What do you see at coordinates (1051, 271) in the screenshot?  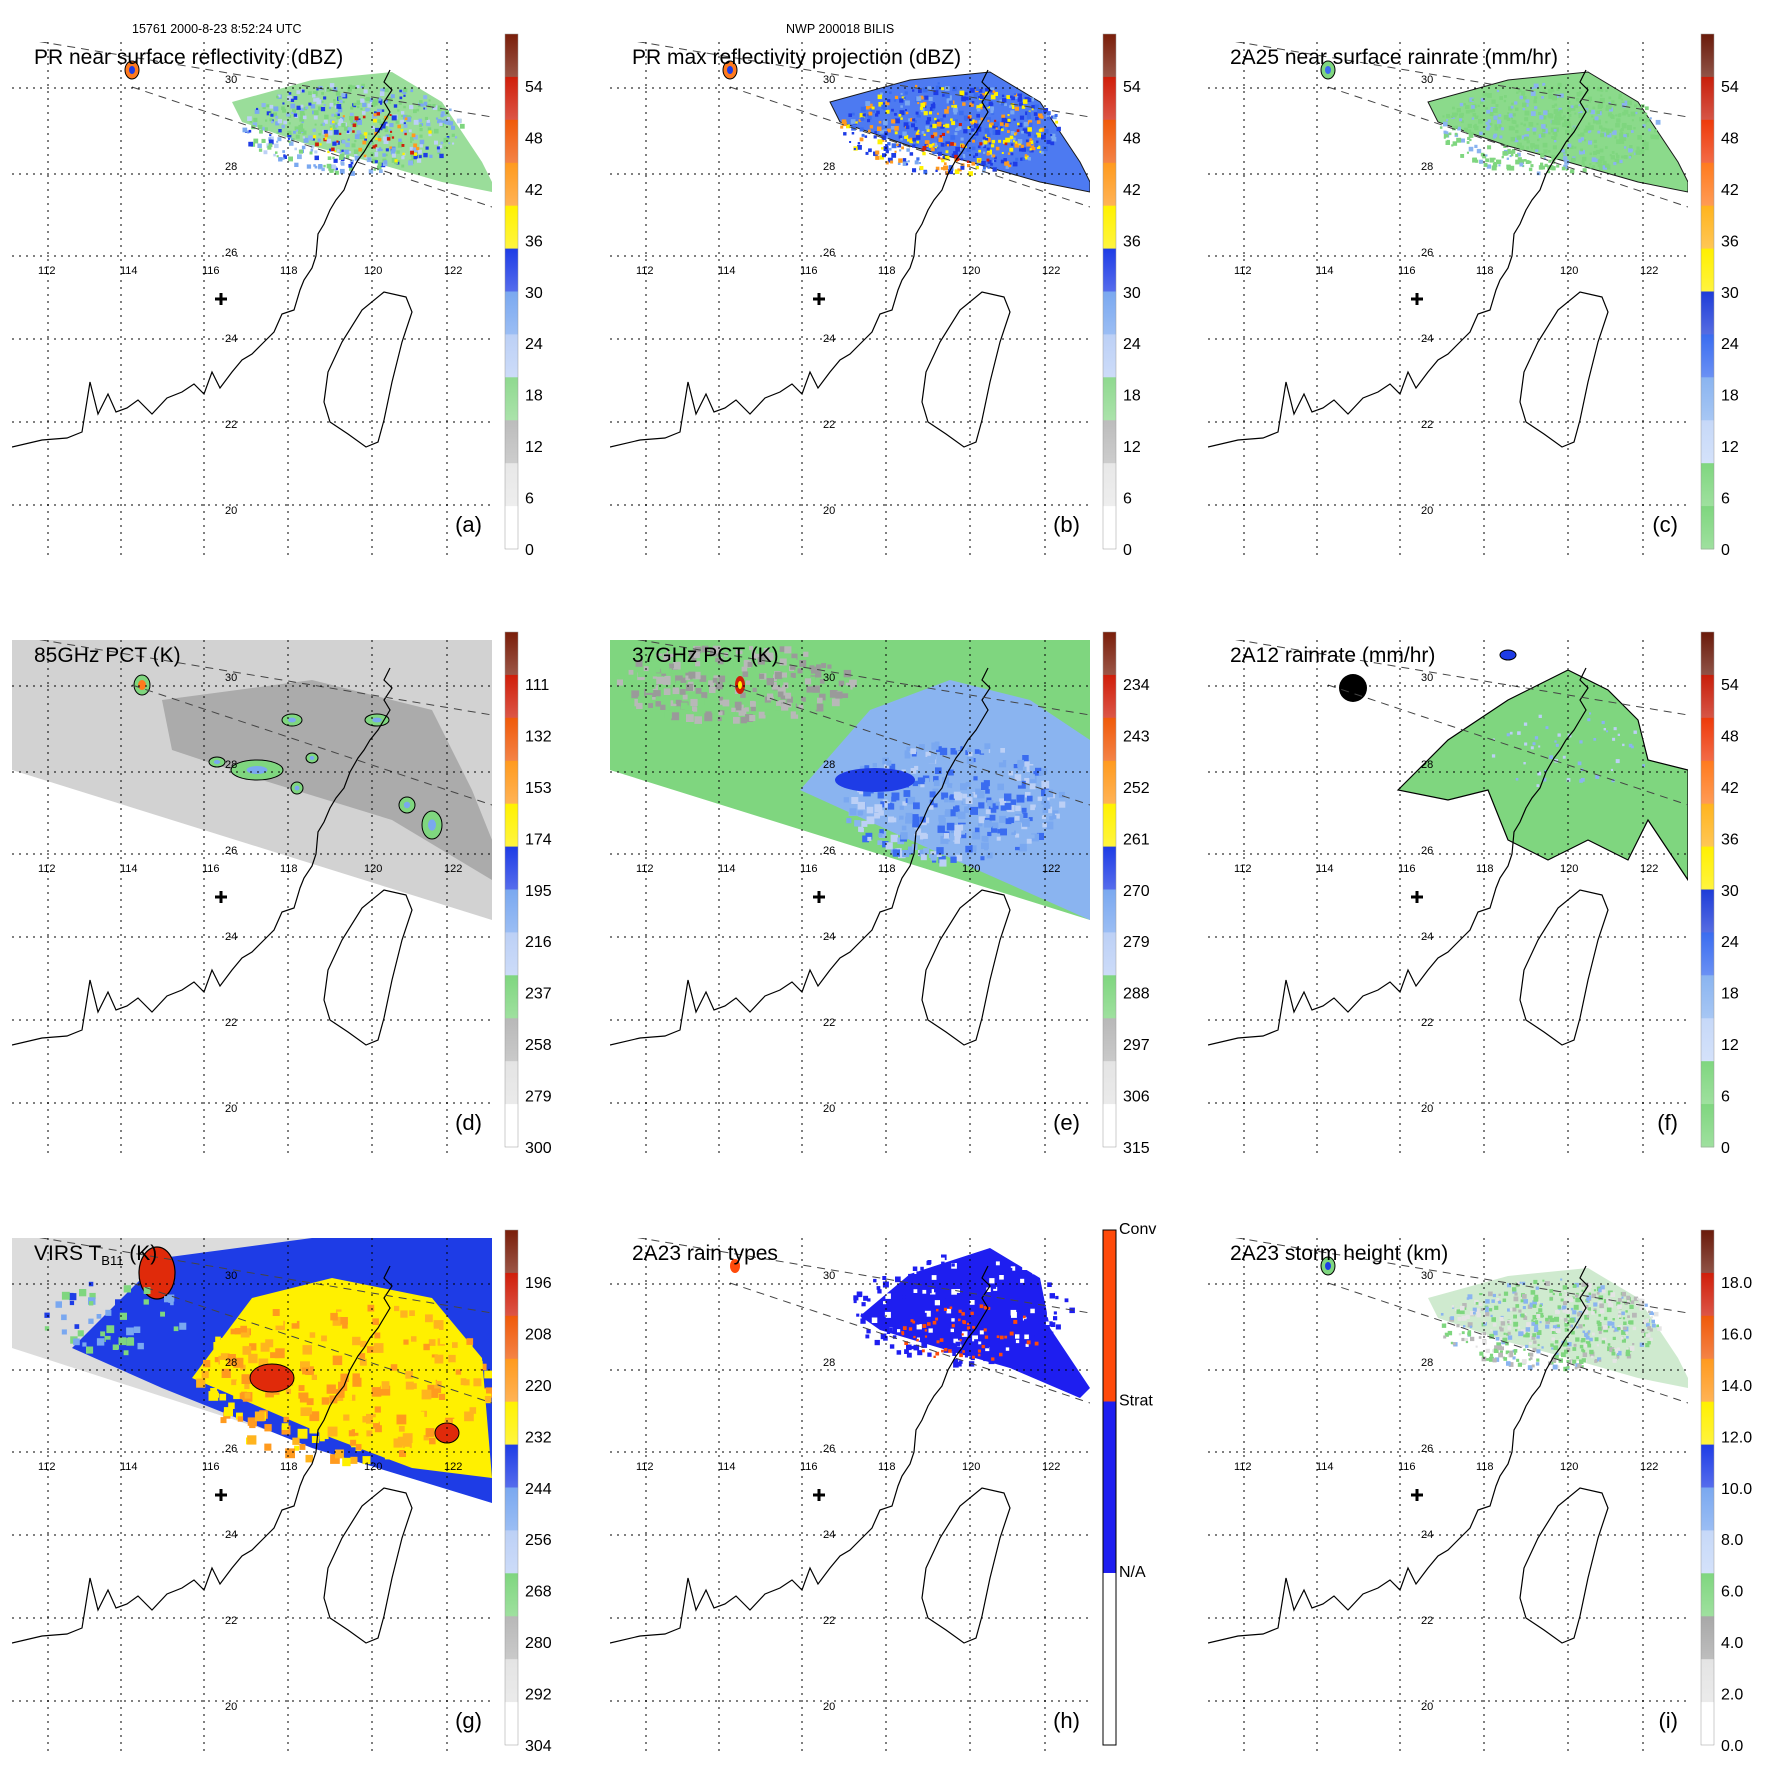 I see `longitude-label: 122` at bounding box center [1051, 271].